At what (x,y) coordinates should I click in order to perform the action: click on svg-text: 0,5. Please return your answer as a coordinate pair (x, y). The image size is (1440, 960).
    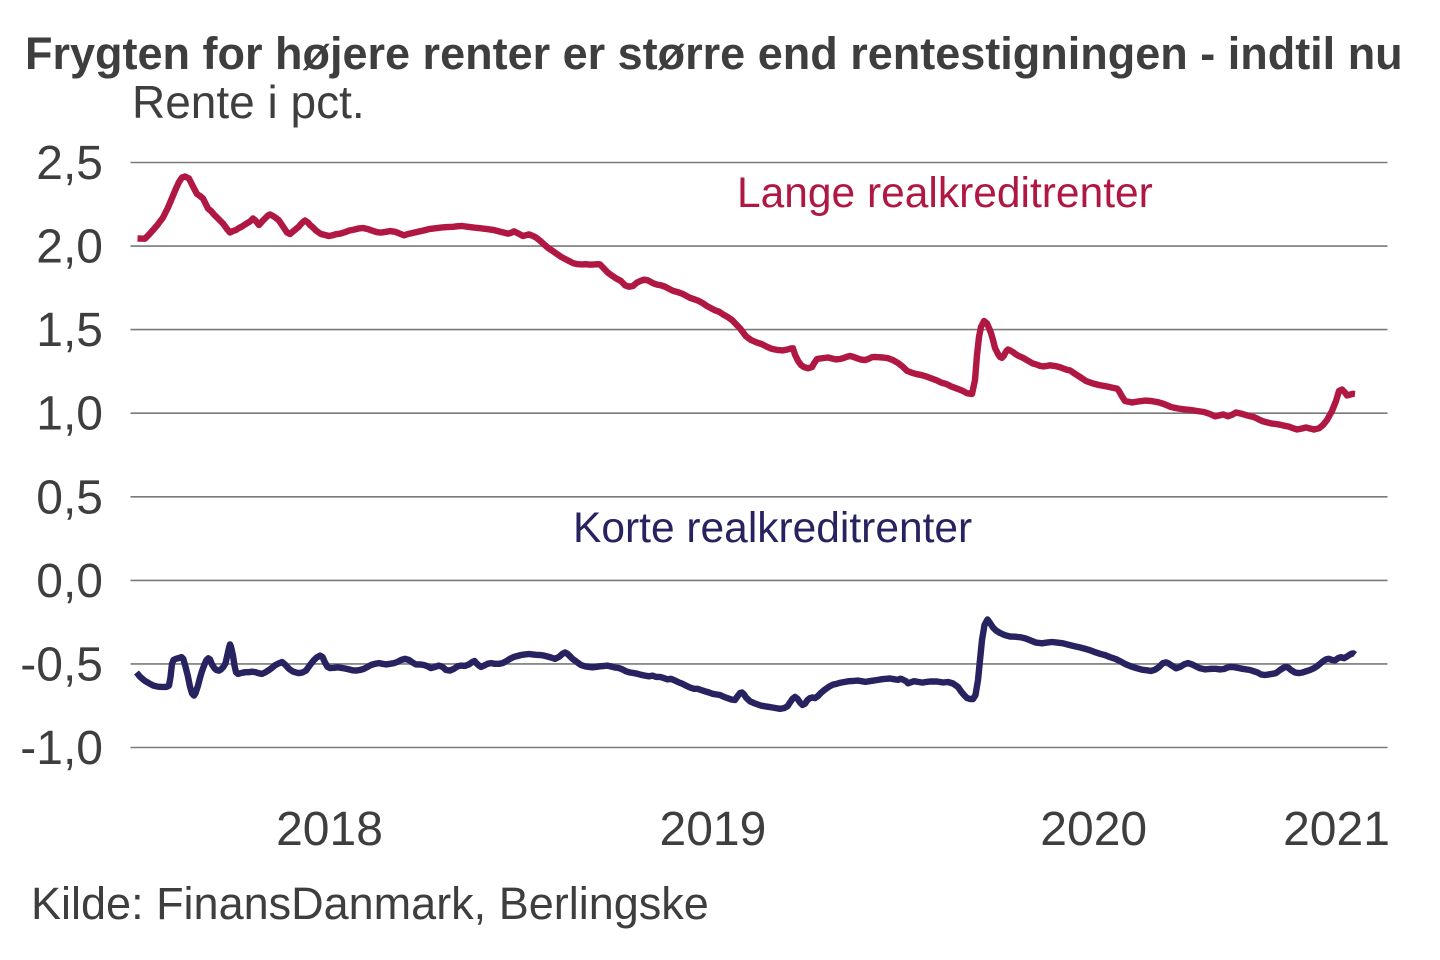
    Looking at the image, I should click on (69, 497).